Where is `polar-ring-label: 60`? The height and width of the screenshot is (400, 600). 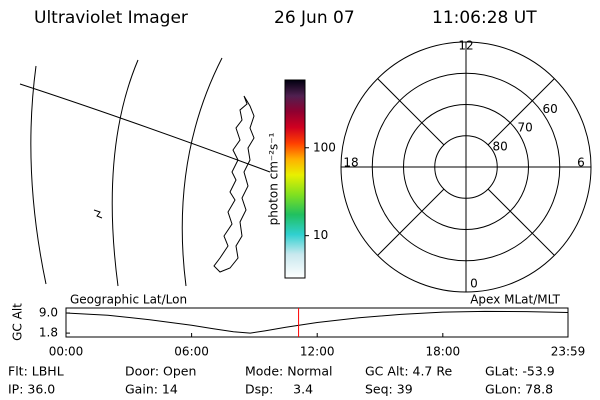 polar-ring-label: 60 is located at coordinates (549, 109).